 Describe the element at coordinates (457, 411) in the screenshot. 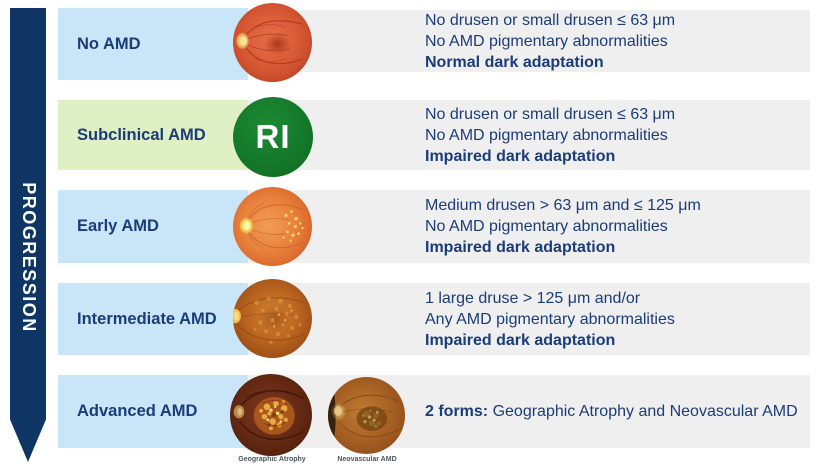

I see `forms-prefix: 2 forms:` at that location.